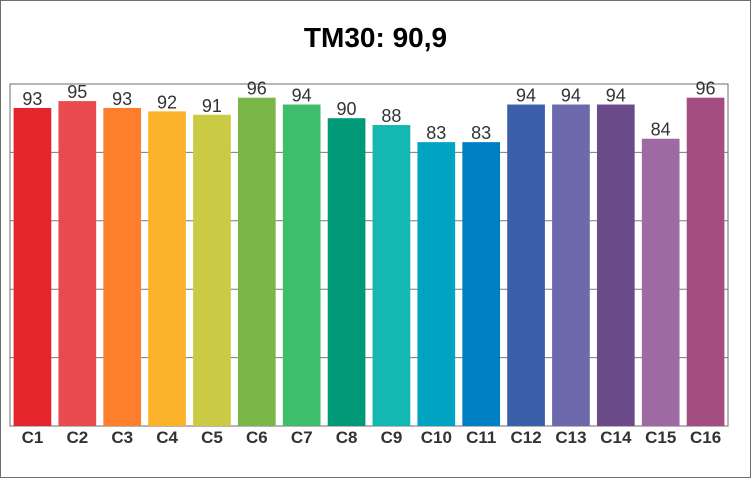 The height and width of the screenshot is (478, 751). What do you see at coordinates (525, 437) in the screenshot?
I see `x-tick-label: C12` at bounding box center [525, 437].